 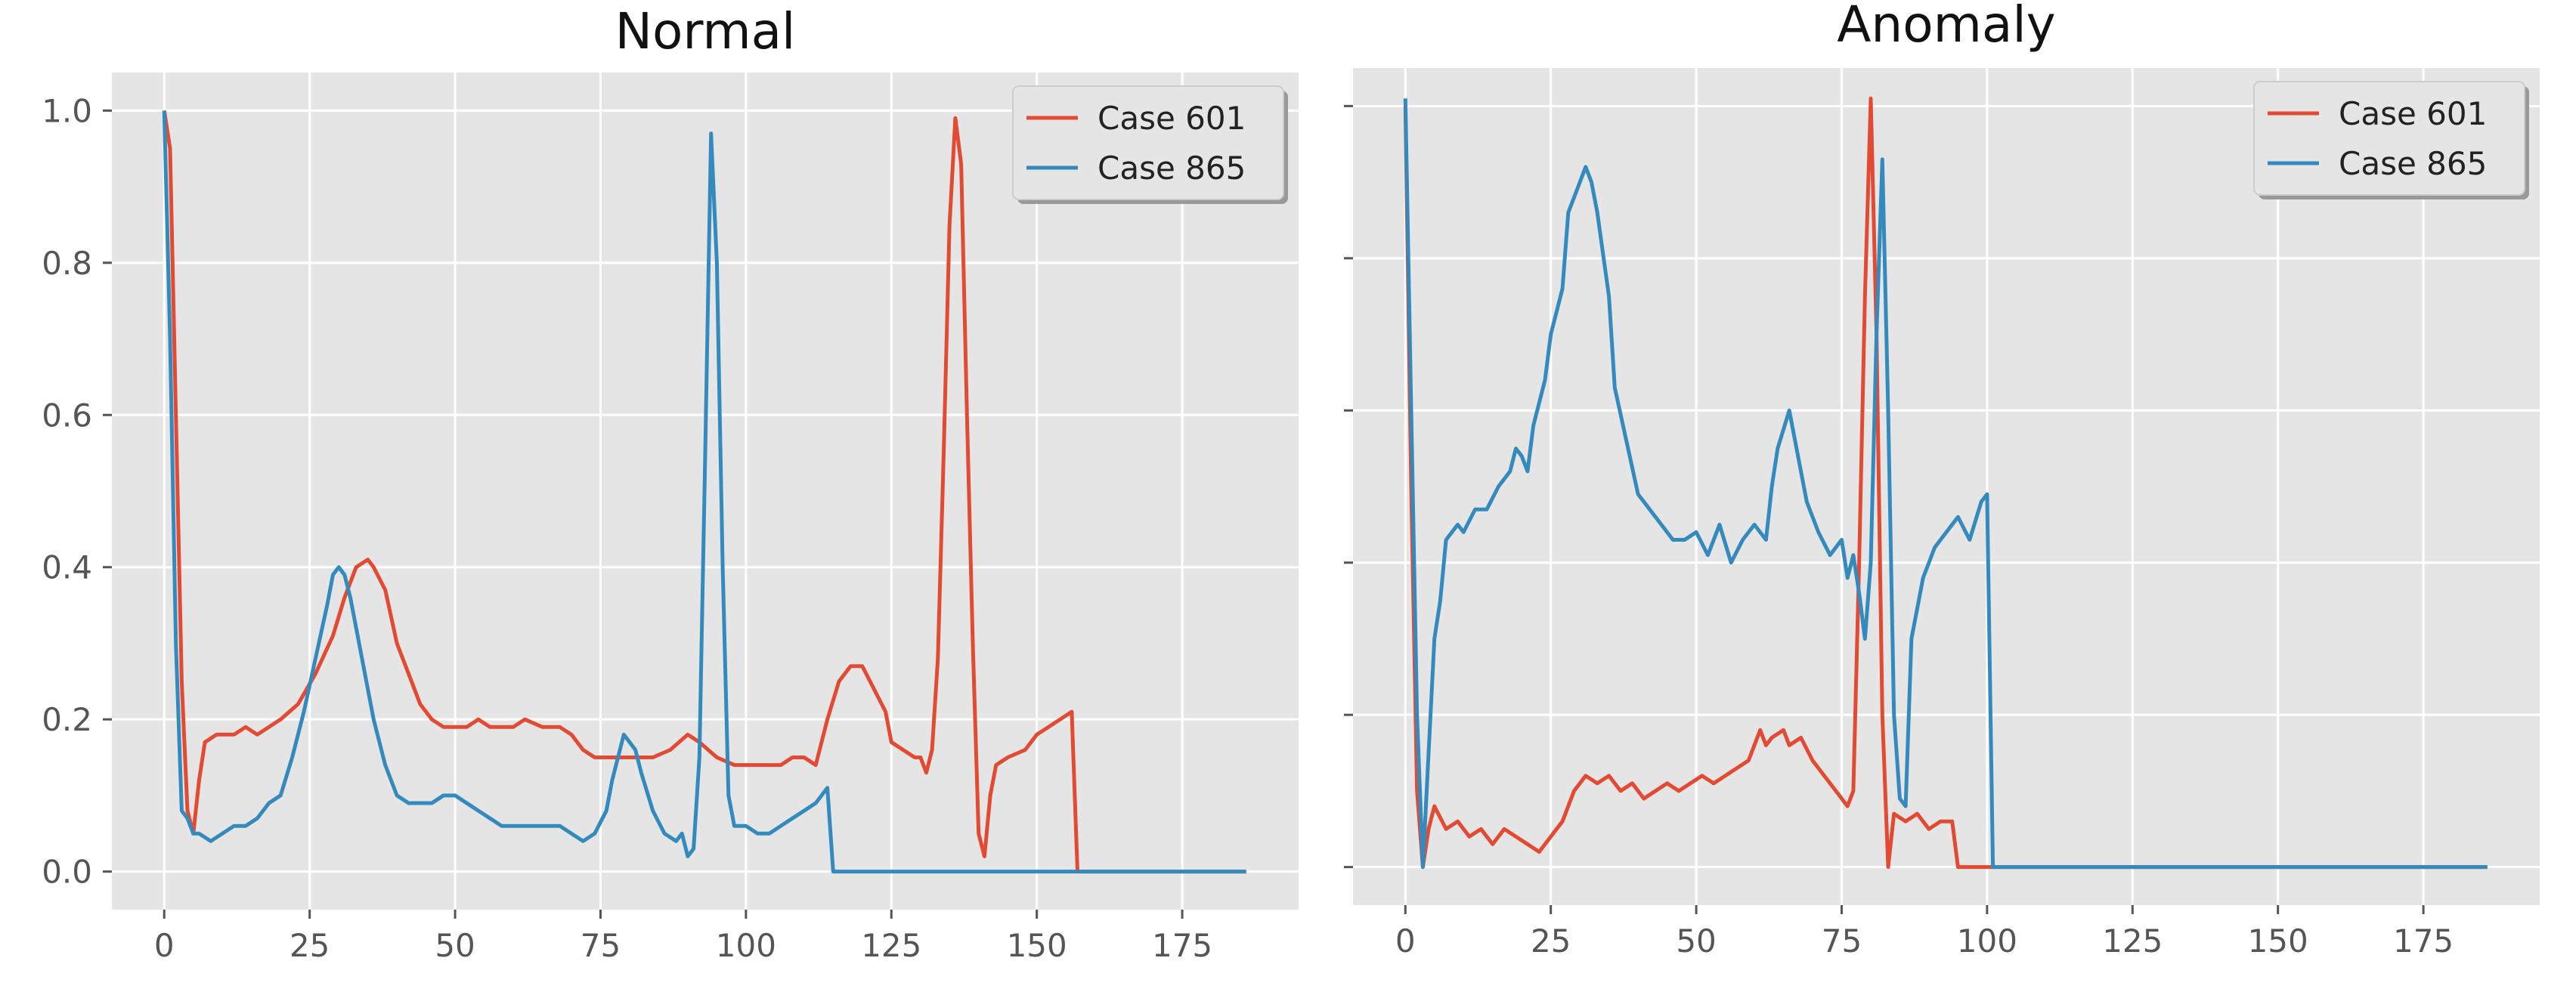 What do you see at coordinates (67, 567) in the screenshot?
I see `y-tick-label: 0.4` at bounding box center [67, 567].